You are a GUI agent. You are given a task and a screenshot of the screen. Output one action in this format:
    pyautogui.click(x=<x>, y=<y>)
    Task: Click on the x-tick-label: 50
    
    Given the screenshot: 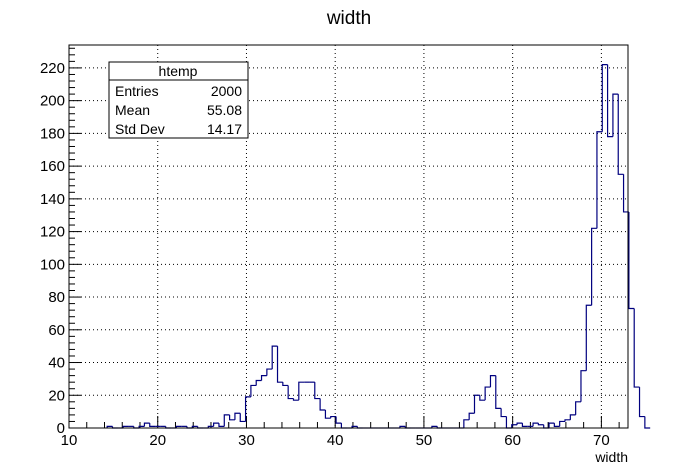 What is the action you would take?
    pyautogui.click(x=424, y=440)
    